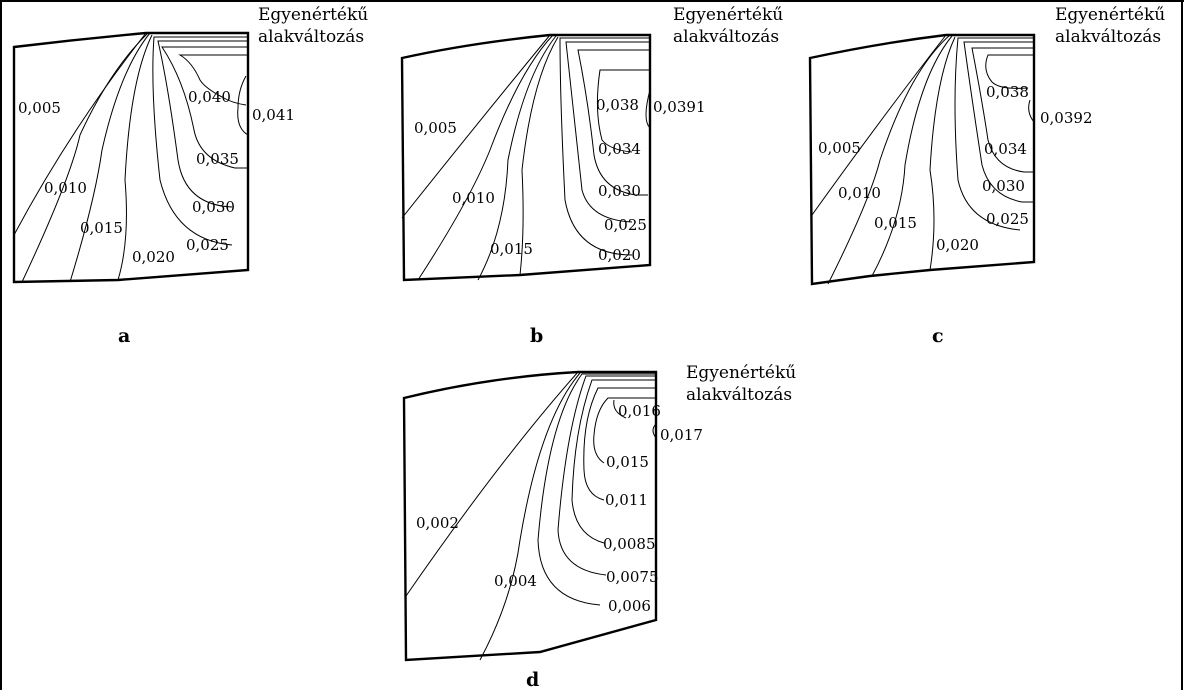 The width and height of the screenshot is (1184, 690). Describe the element at coordinates (473, 198) in the screenshot. I see `panel-b-label-0010: 0,010` at that location.